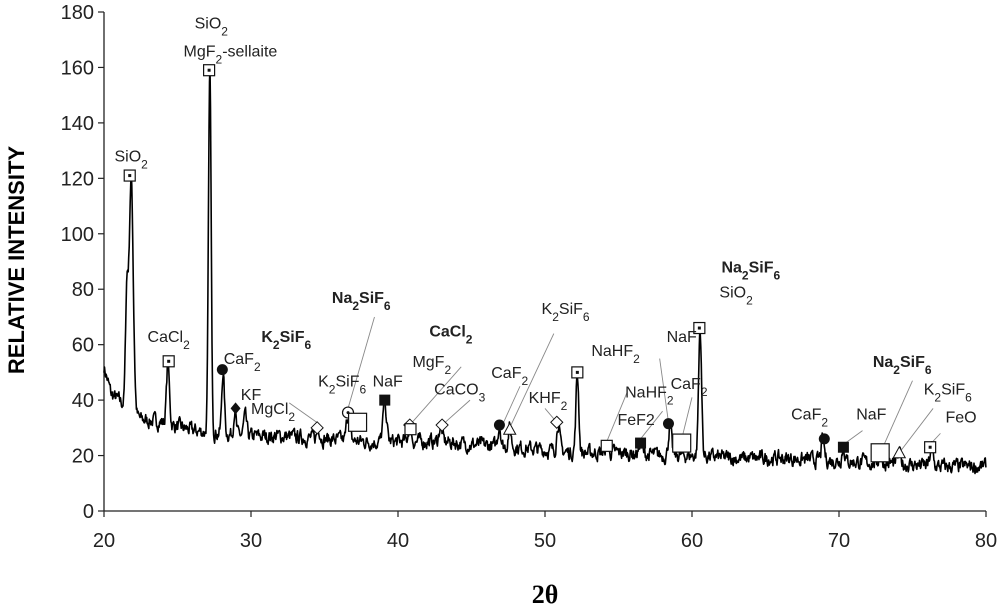 The height and width of the screenshot is (612, 1003). I want to click on phase-label-nahf2-bottom: NaHF2, so click(649, 395).